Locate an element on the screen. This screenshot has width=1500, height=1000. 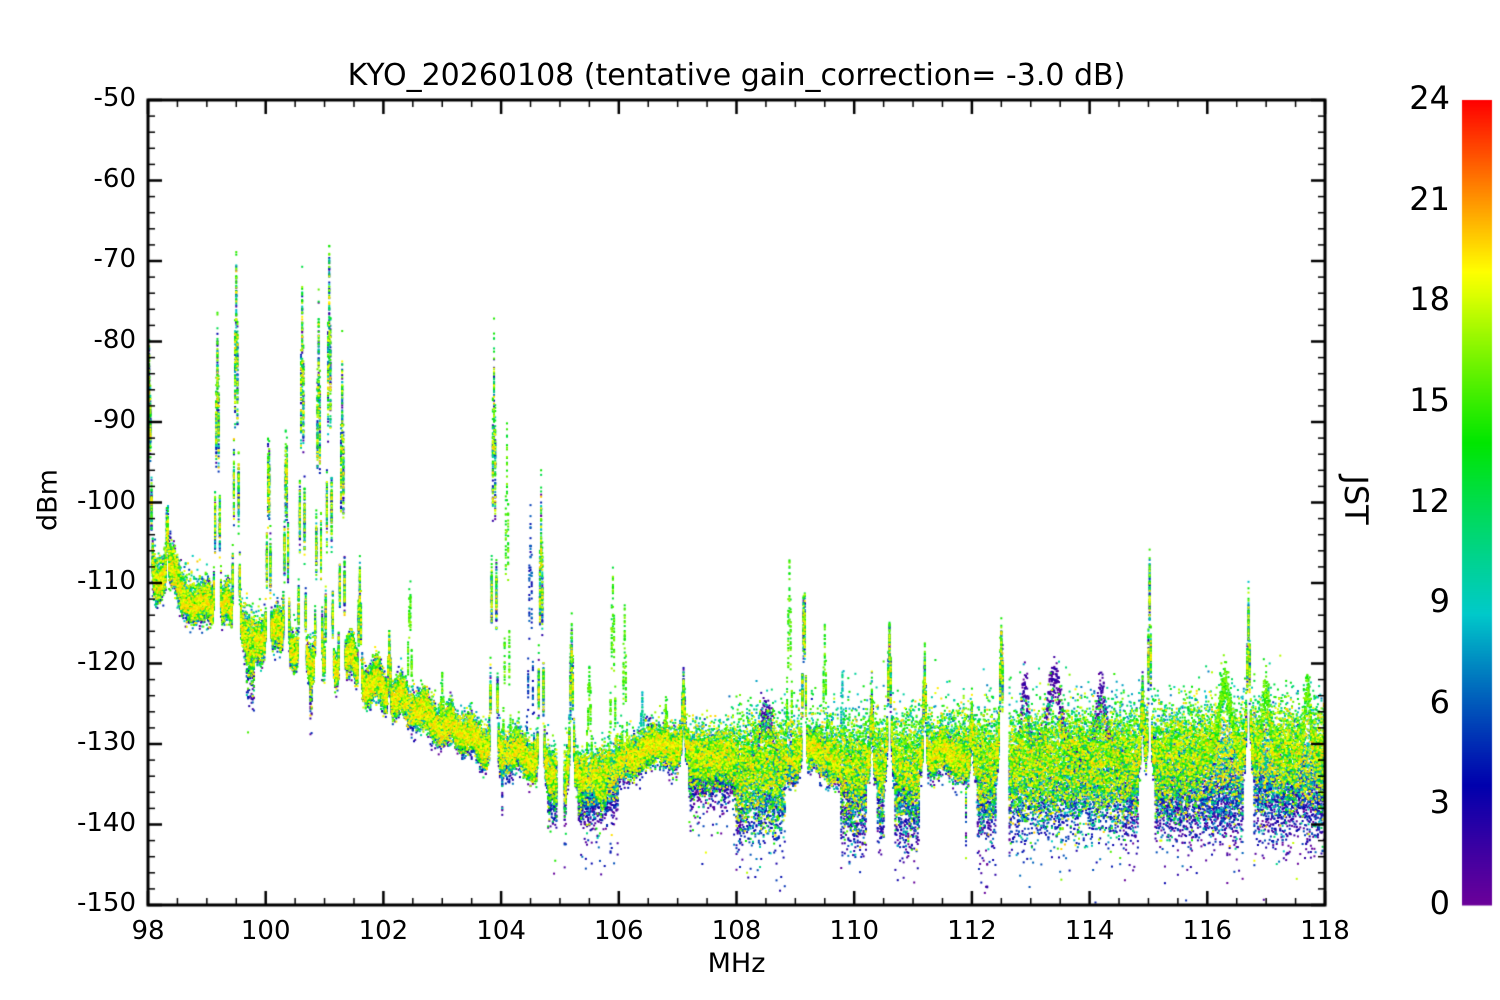
x-tick-label: 108 is located at coordinates (736, 931).